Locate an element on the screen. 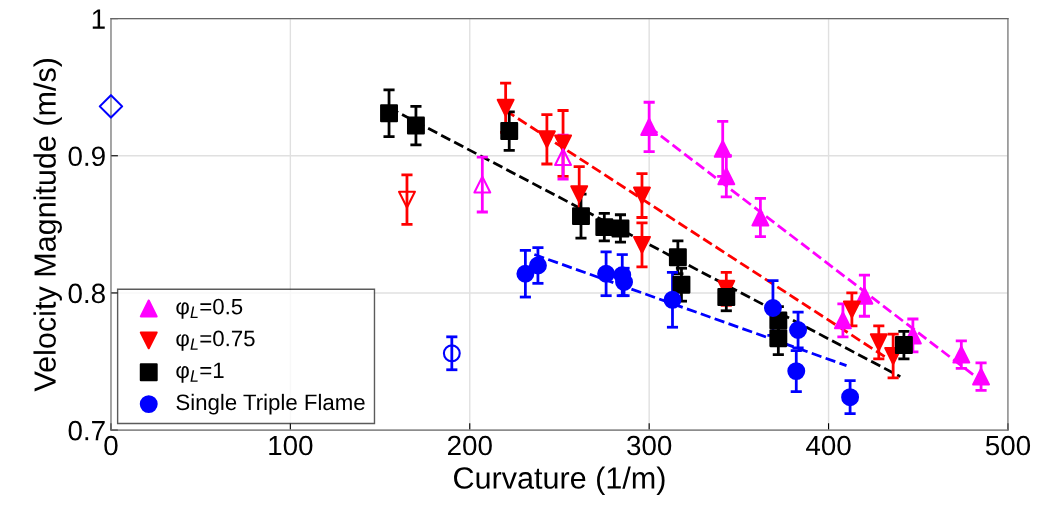 The image size is (1037, 531). legend-label: Single Triple Flame is located at coordinates (270, 404).